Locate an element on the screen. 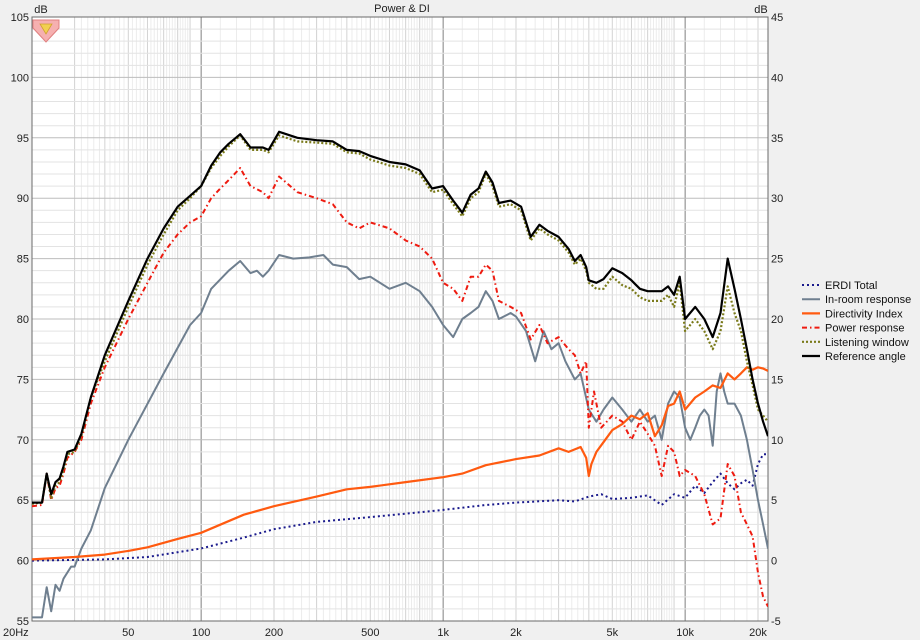  x-tick-label: 5k is located at coordinates (612, 633).